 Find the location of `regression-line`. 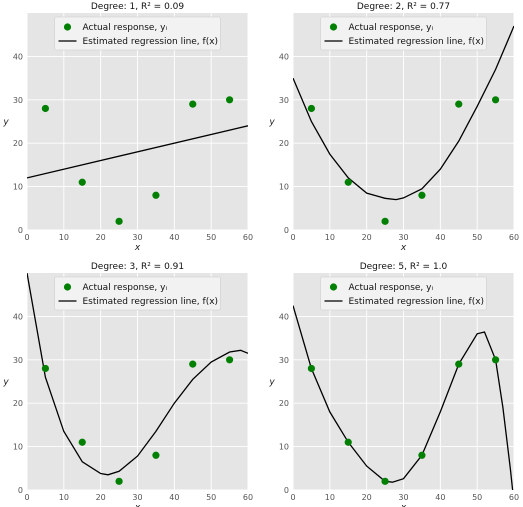

regression-line is located at coordinates (137, 152).